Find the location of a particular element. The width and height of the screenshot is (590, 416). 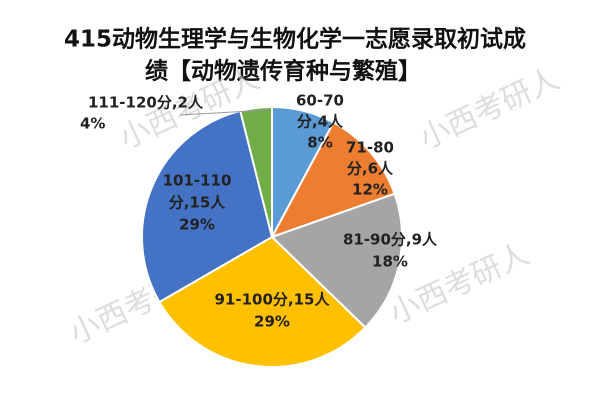

data-label: 分,4人 is located at coordinates (320, 122).